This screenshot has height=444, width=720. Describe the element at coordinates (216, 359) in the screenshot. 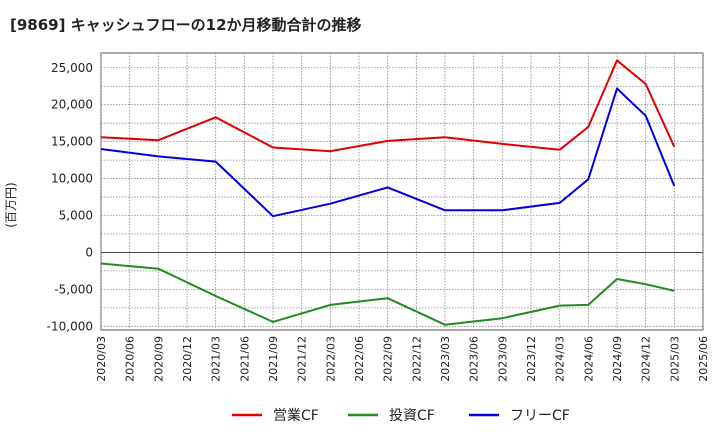

I see `x-tick-label: 2021/03` at that location.